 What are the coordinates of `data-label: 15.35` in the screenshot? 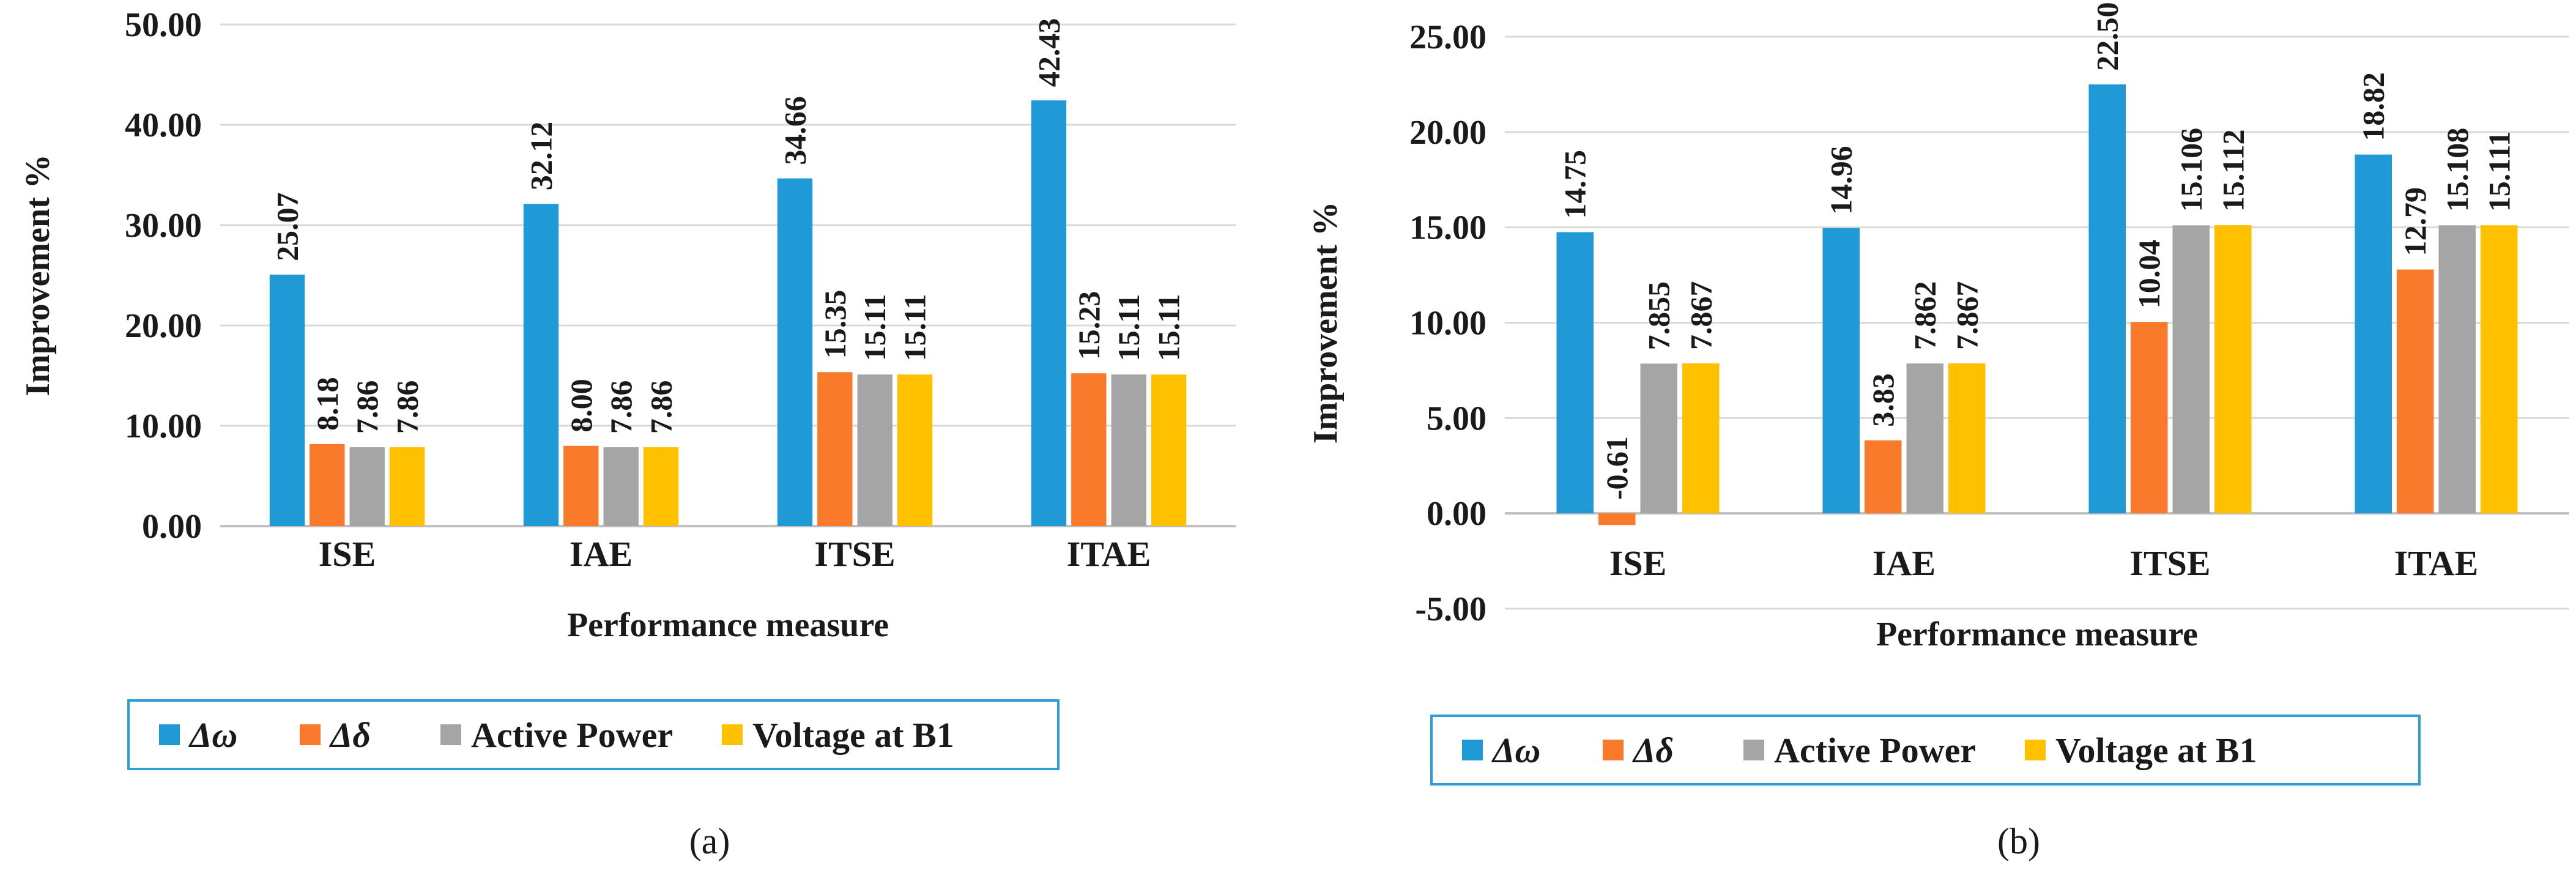 It's located at (835, 324).